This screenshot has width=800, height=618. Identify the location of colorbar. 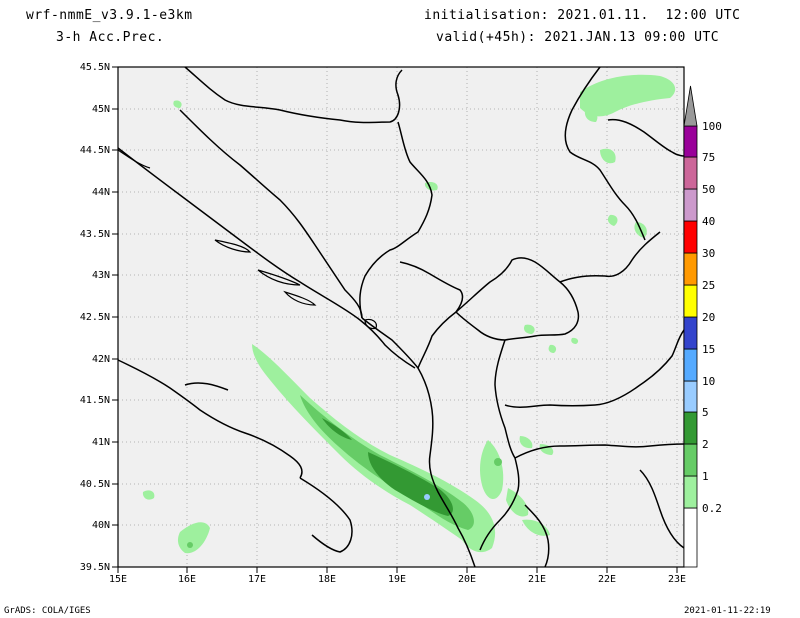
(690, 326).